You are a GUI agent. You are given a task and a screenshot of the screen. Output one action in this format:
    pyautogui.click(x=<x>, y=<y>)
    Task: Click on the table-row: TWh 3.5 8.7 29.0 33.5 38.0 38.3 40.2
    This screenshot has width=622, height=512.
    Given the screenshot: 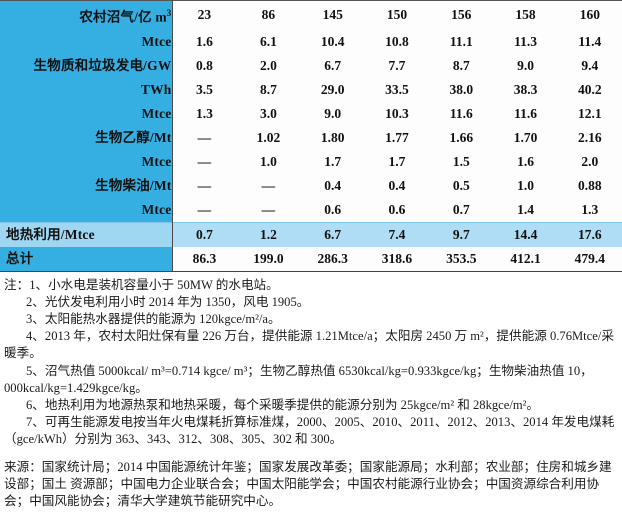 What is the action you would take?
    pyautogui.click(x=311, y=89)
    